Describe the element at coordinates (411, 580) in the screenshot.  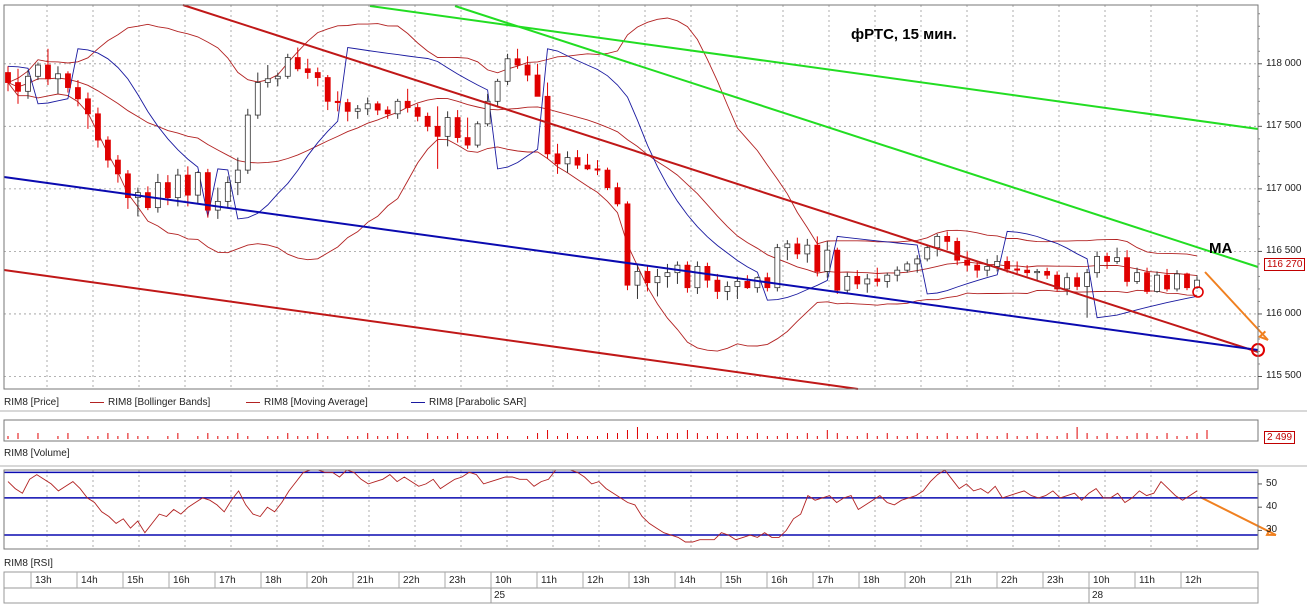
I see `time-tick-label: 22h` at that location.